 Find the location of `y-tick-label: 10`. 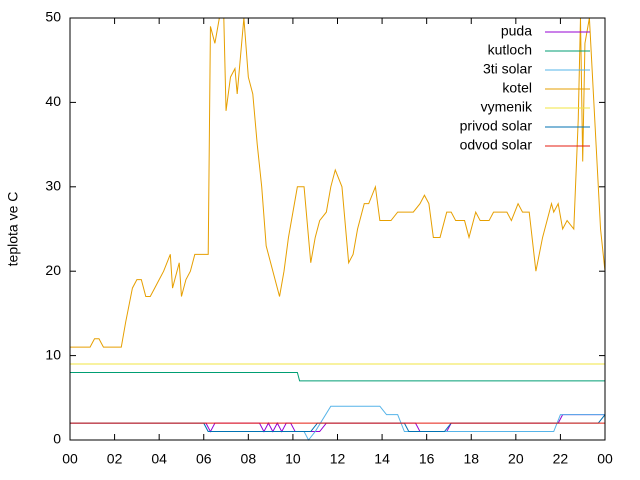

y-tick-label: 10 is located at coordinates (53, 354).